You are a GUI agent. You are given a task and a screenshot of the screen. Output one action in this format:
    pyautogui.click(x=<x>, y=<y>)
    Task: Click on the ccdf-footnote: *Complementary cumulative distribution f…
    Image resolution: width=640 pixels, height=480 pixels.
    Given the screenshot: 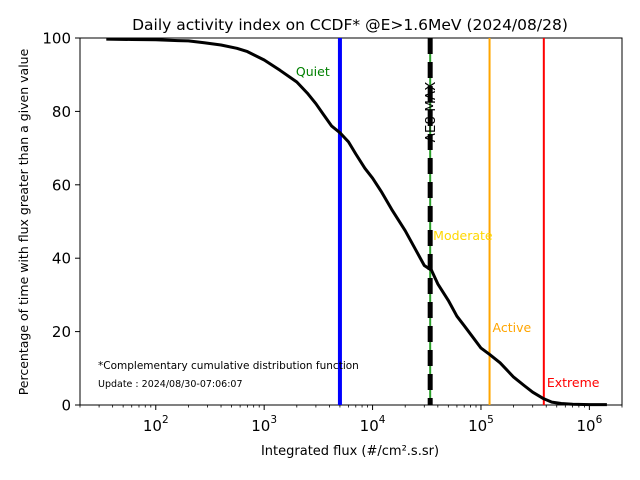 What is the action you would take?
    pyautogui.click(x=228, y=366)
    